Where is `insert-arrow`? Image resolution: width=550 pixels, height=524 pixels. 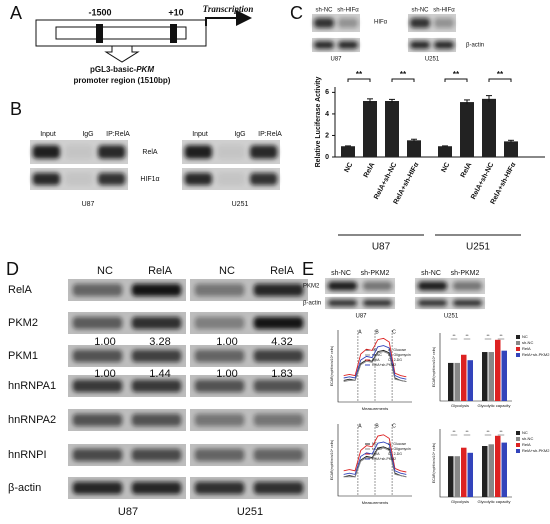 insert-arrow is located at coordinates (122, 54).